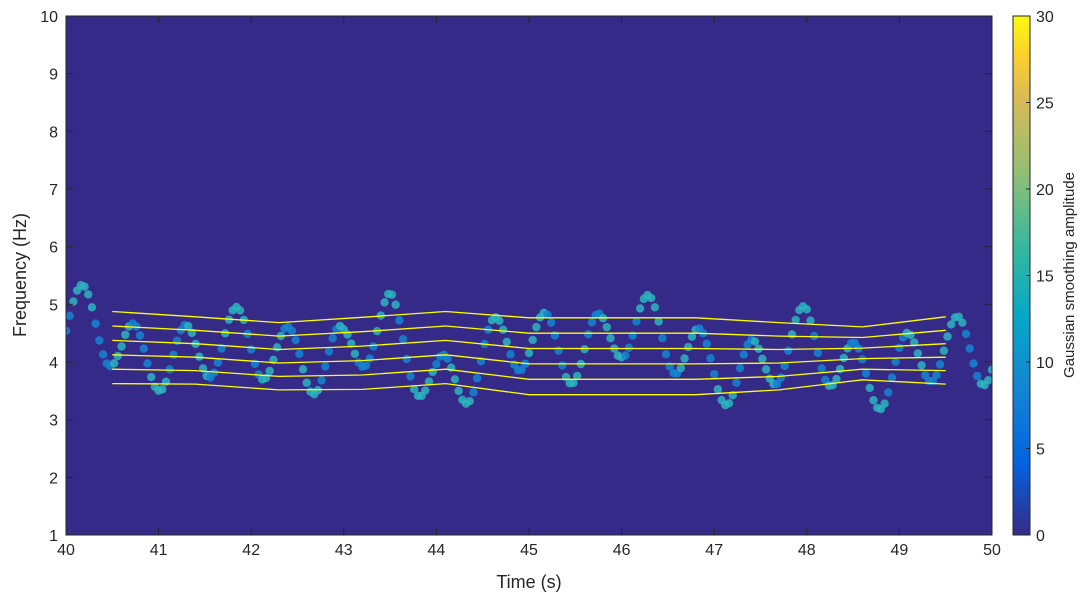 Image resolution: width=1088 pixels, height=604 pixels. What do you see at coordinates (1045, 17) in the screenshot?
I see `colorbar-tick-label: 30` at bounding box center [1045, 17].